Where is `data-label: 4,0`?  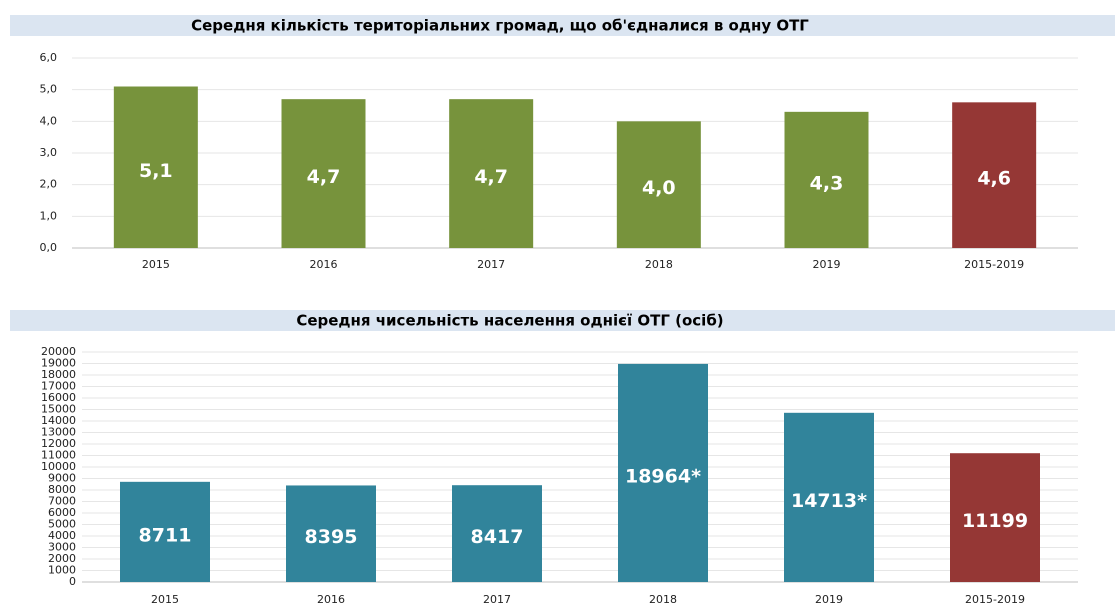 data-label: 4,0 is located at coordinates (659, 188).